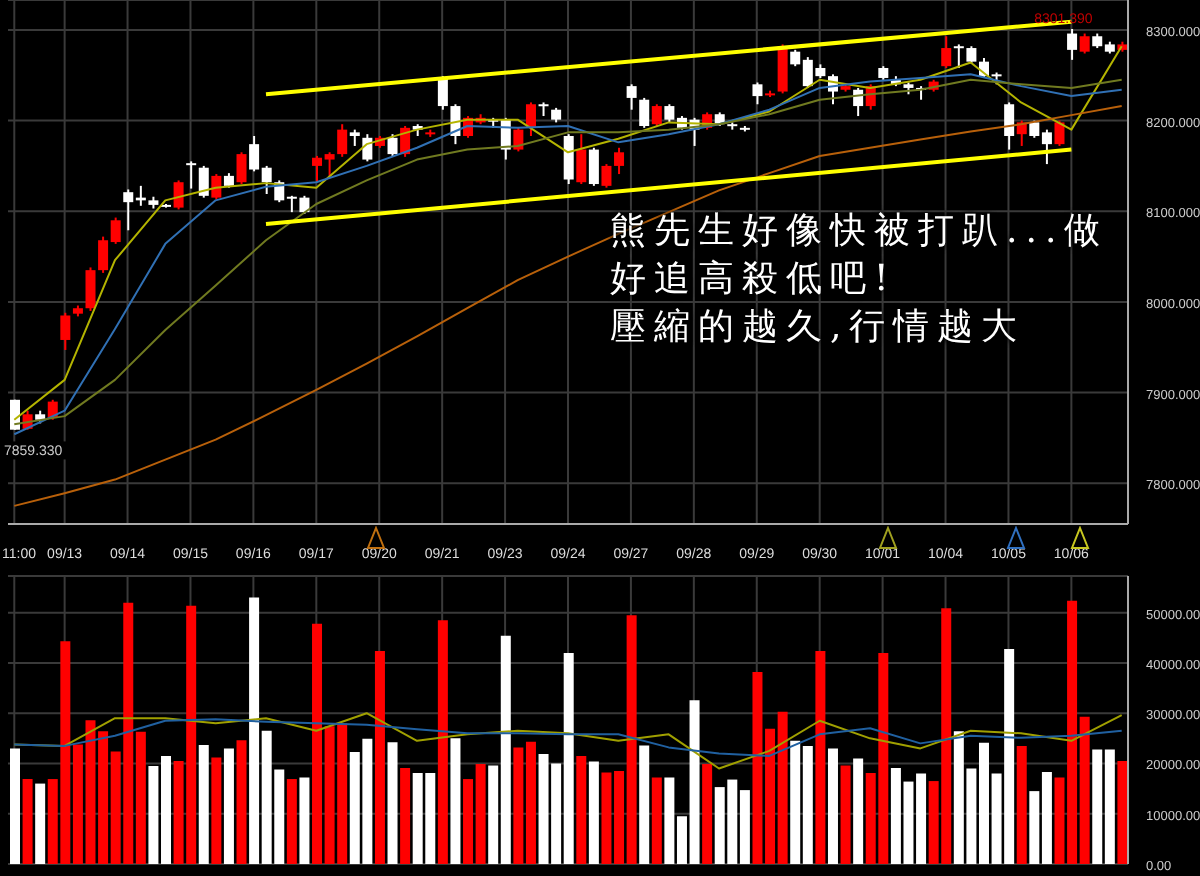 The image size is (1200, 876). Describe the element at coordinates (568, 737) in the screenshot. I see `line-series` at that location.